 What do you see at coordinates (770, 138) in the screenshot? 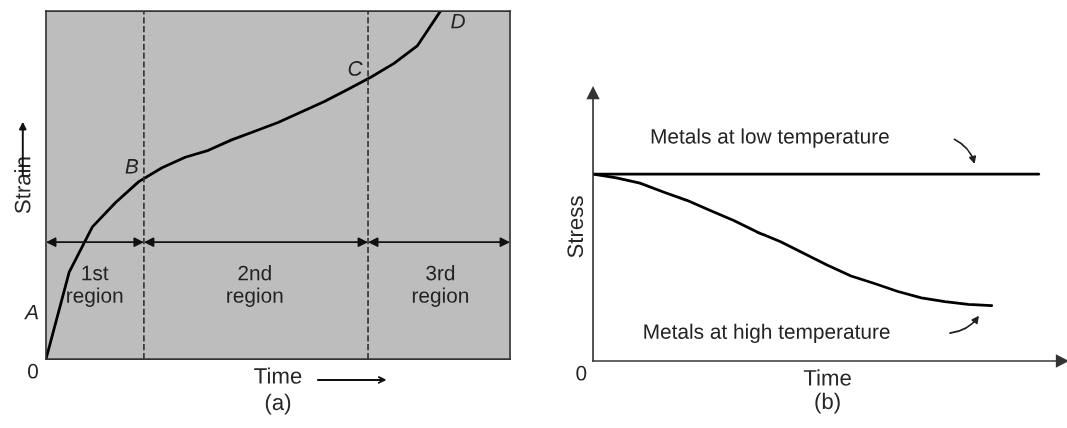
I see `series-label: Metals at low temperature` at bounding box center [770, 138].